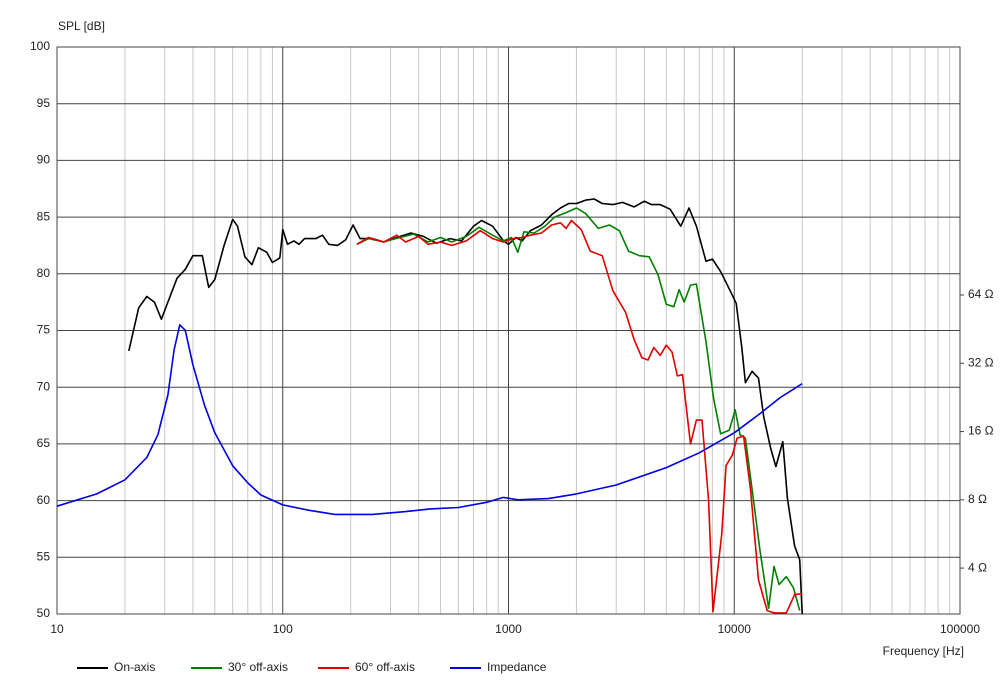  What do you see at coordinates (44, 330) in the screenshot?
I see `y-tick-label: 75` at bounding box center [44, 330].